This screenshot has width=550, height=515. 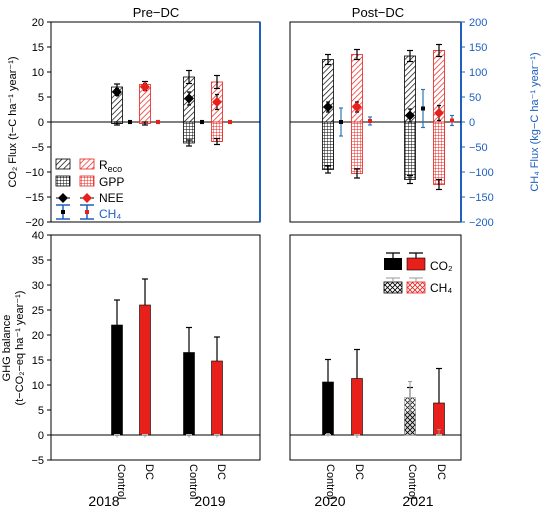 I want to click on legend-swatch-reco-dc, so click(x=87, y=164).